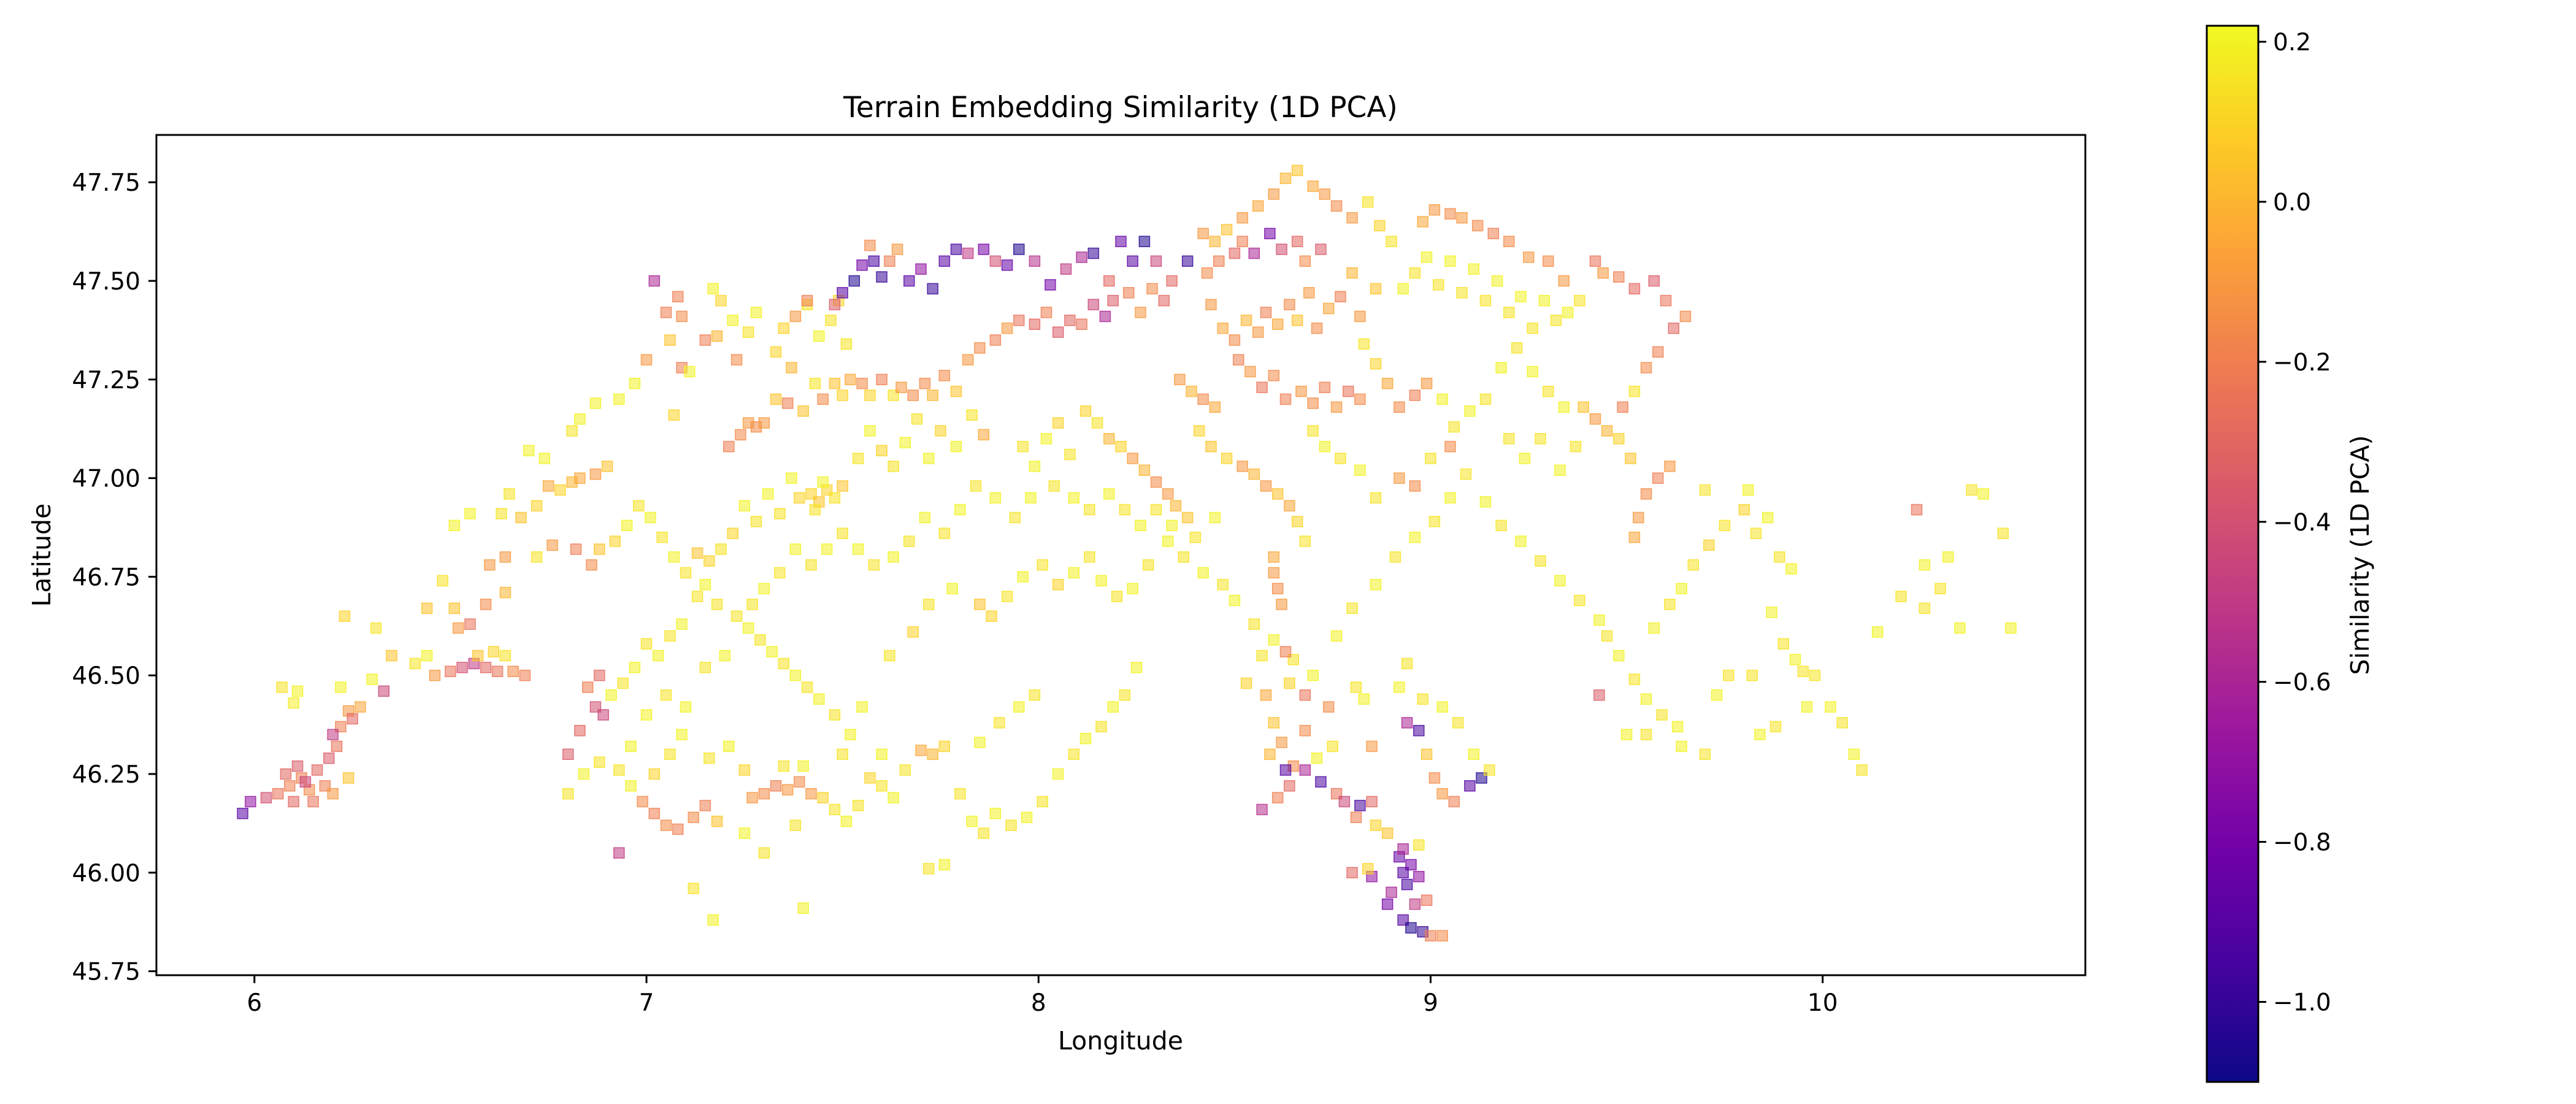  Describe the element at coordinates (106, 873) in the screenshot. I see `y-tick-label: 46.00` at that location.